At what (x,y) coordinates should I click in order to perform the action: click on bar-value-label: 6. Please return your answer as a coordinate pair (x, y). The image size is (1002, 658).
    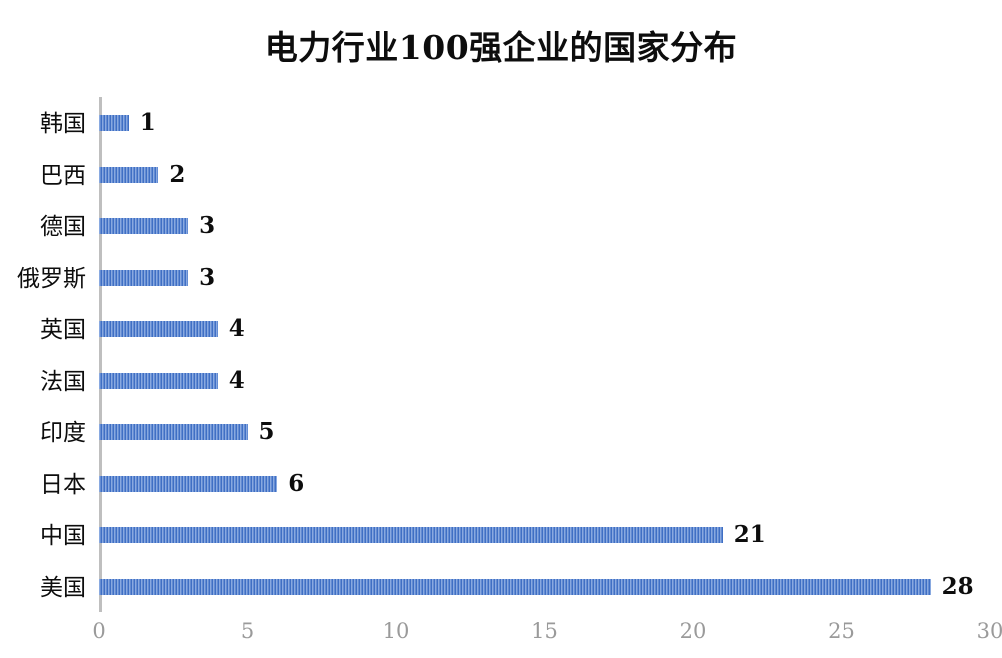
    Looking at the image, I should click on (296, 483).